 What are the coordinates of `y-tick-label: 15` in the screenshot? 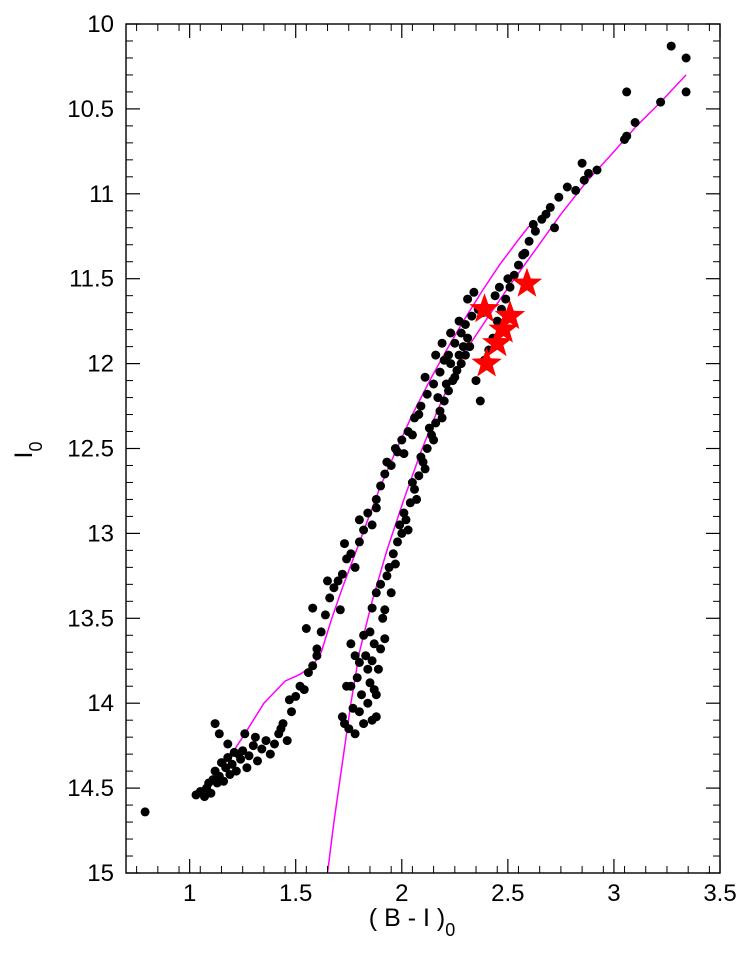 It's located at (100, 873).